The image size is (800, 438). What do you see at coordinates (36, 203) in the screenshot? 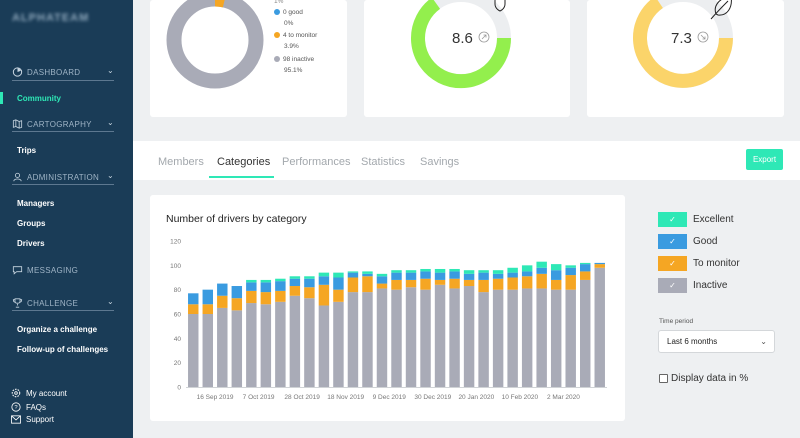
I see `sidebar-item-managers: Managers` at bounding box center [36, 203].